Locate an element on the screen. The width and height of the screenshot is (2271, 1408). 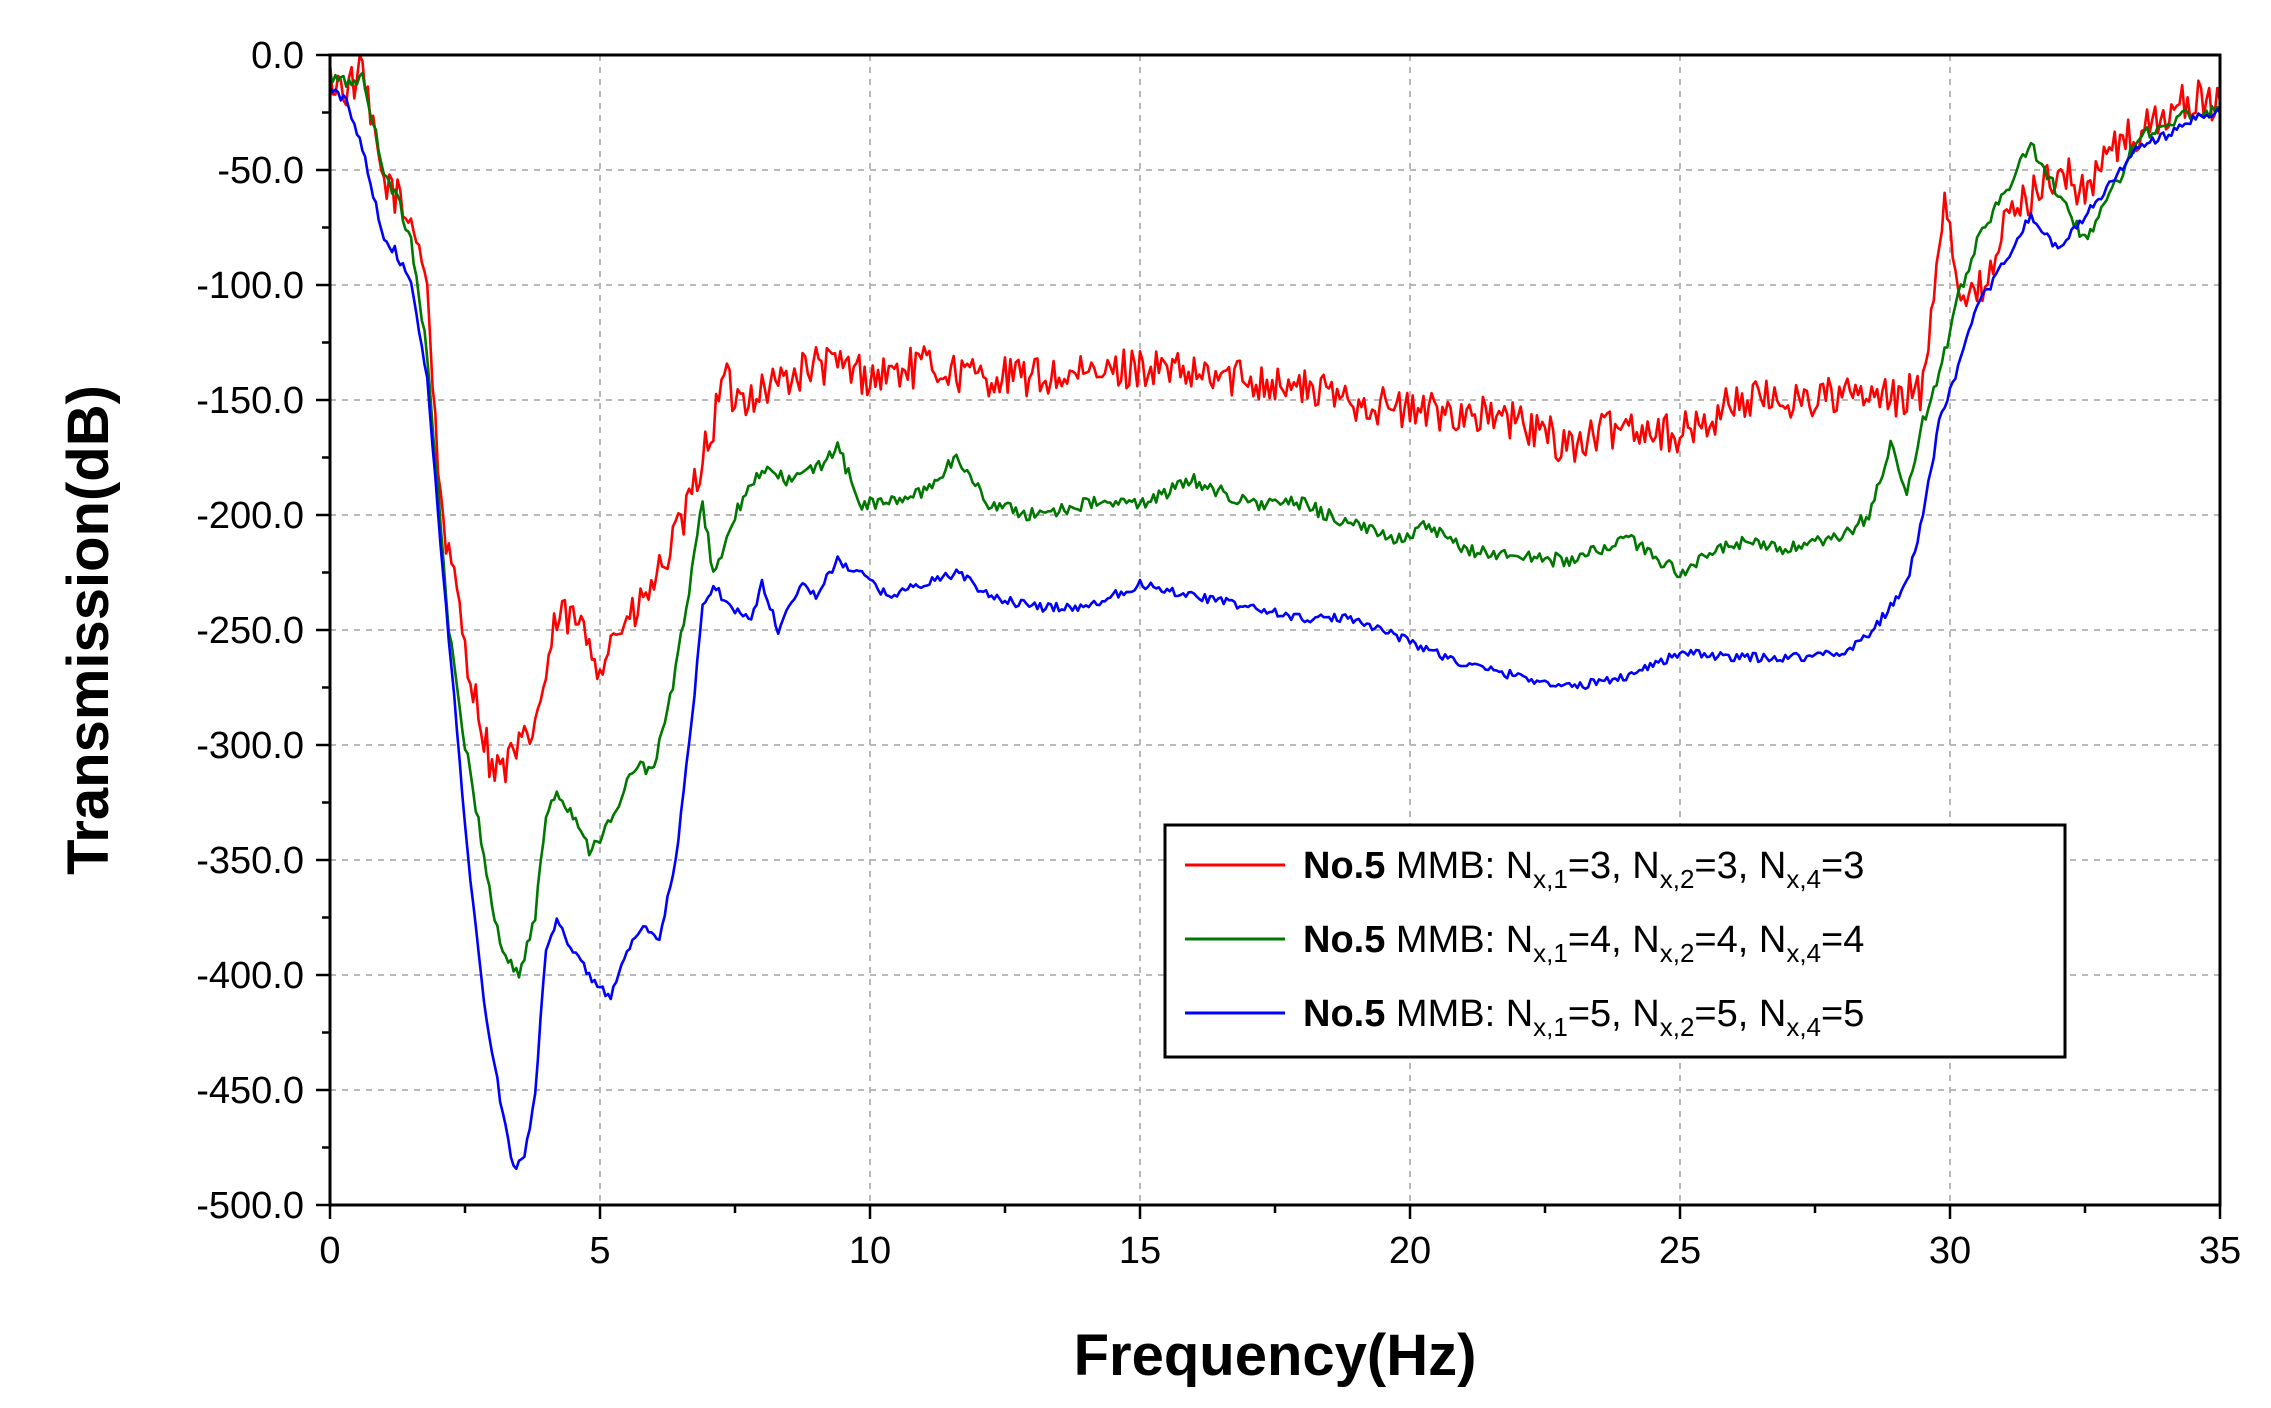
y-tick-label: -400.0 is located at coordinates (250, 976).